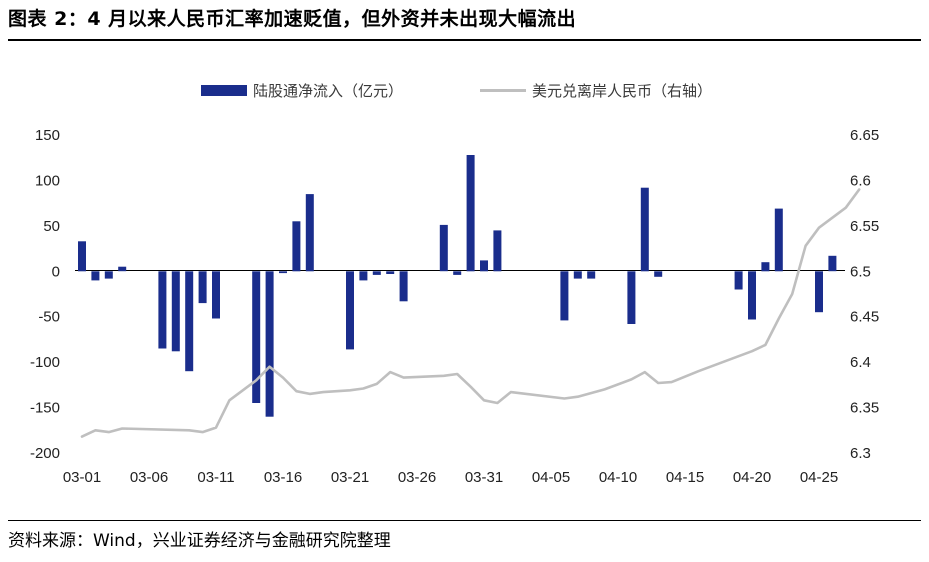  Describe the element at coordinates (860, 271) in the screenshot. I see `right-tick-label: 6.5` at that location.